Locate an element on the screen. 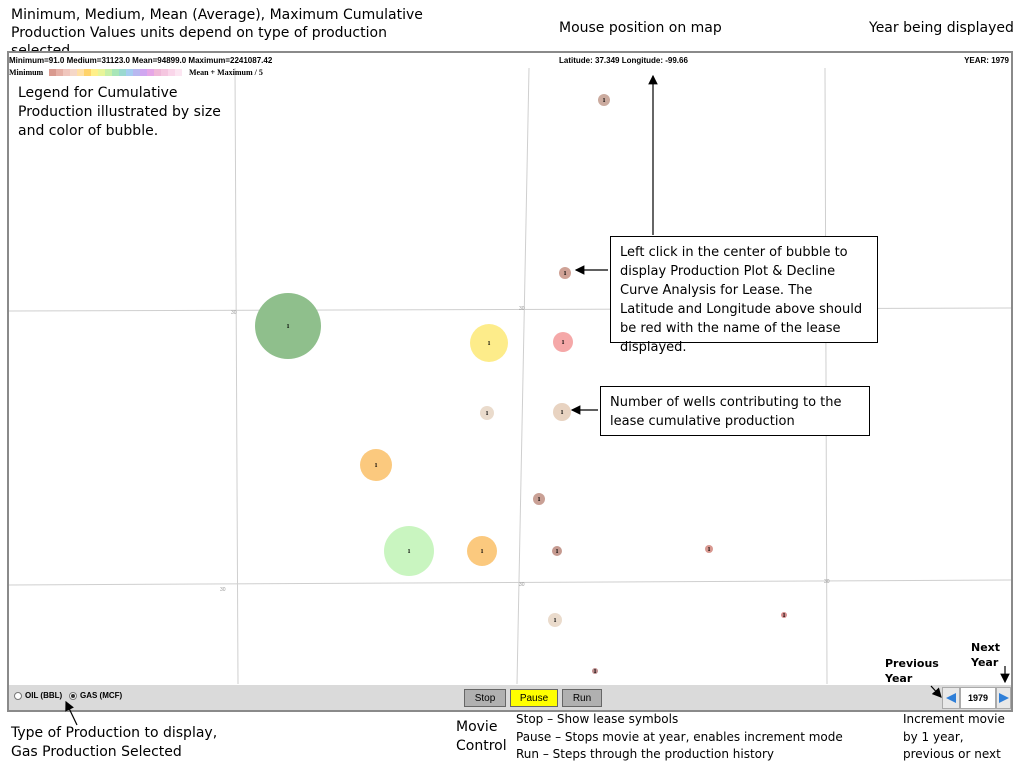 This screenshot has width=1018, height=768. radio-gas: GAS (MCF) is located at coordinates (95, 695).